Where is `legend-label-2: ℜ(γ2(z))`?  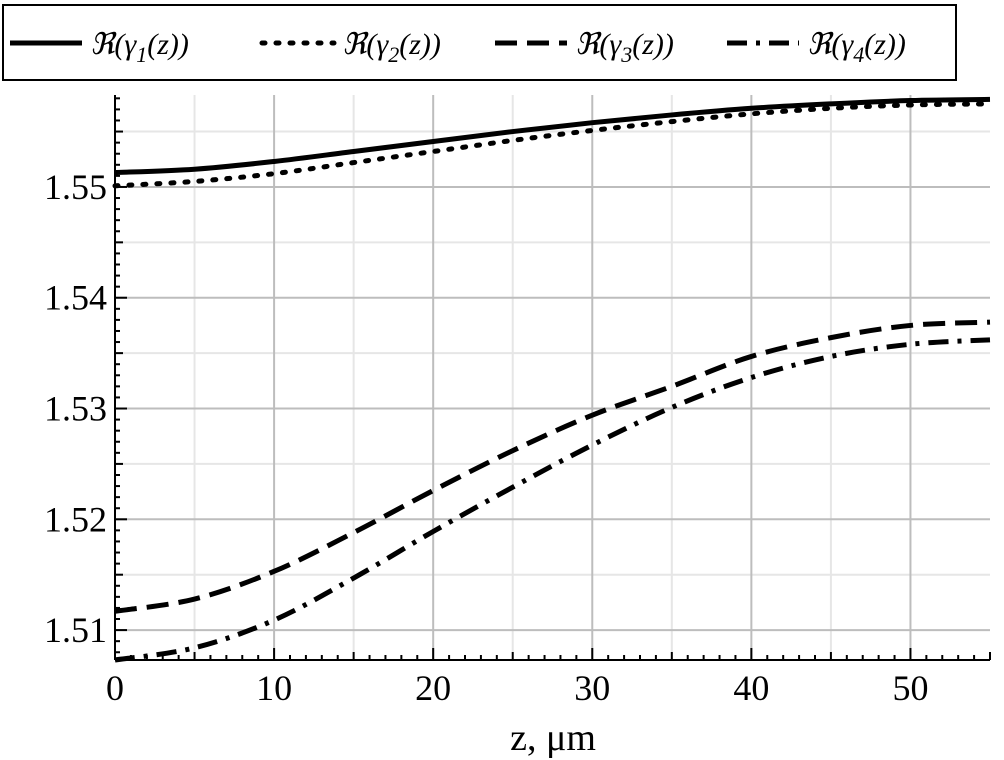
legend-label-2: ℜ(γ2(z)) is located at coordinates (391, 47).